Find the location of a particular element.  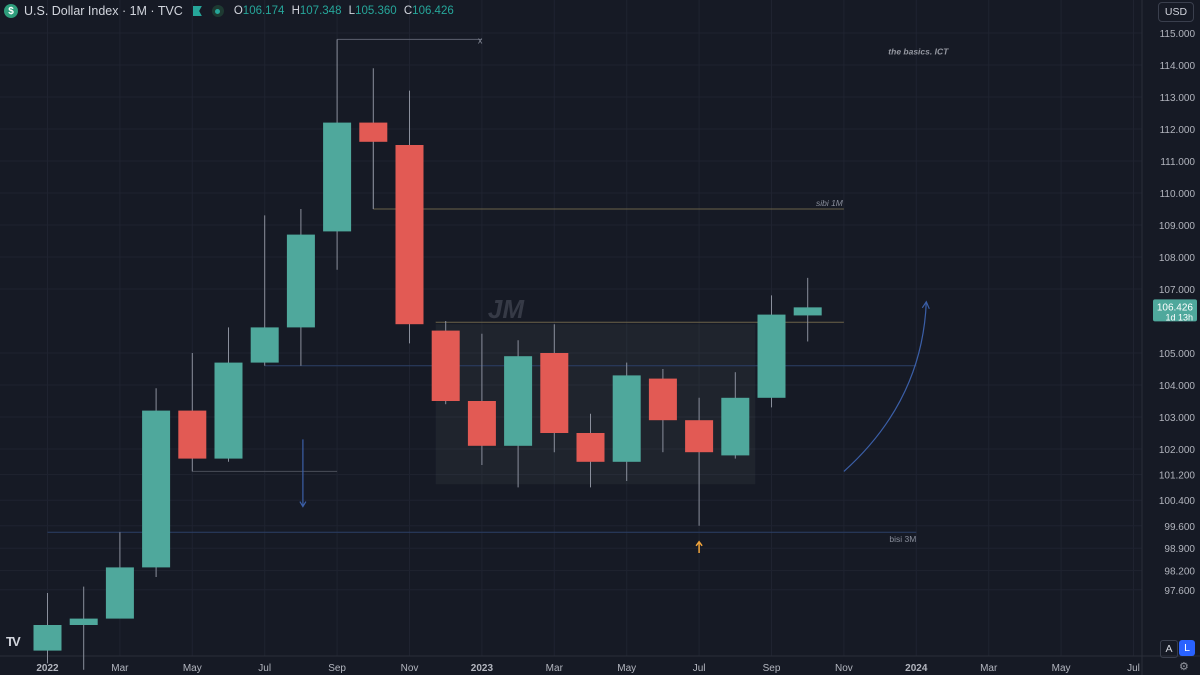

open-value: 106.174 is located at coordinates (263, 11).